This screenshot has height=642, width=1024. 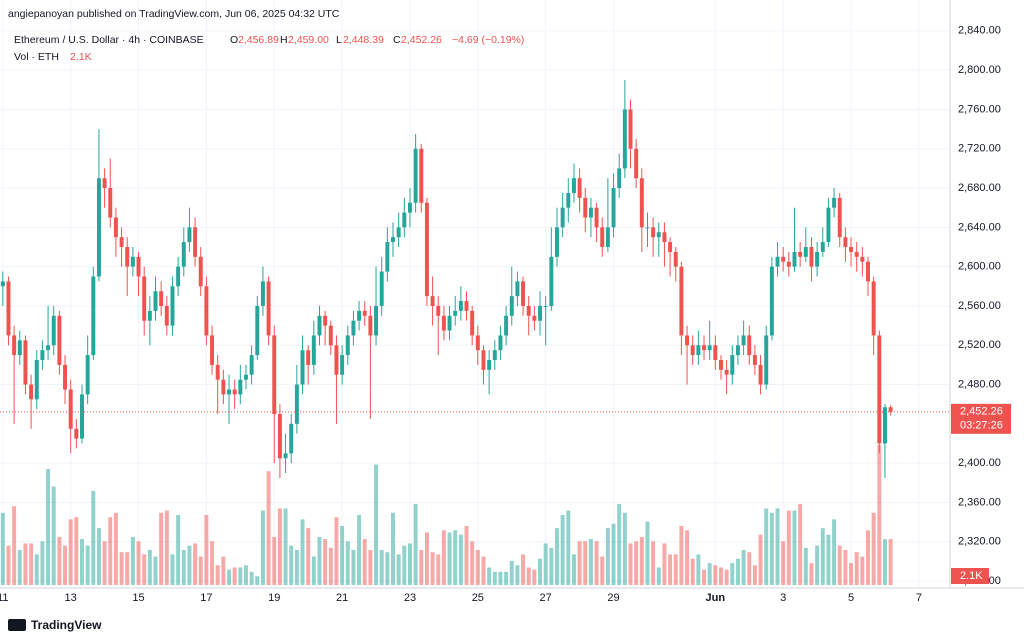 What do you see at coordinates (339, 40) in the screenshot?
I see `ohlc-label: L` at bounding box center [339, 40].